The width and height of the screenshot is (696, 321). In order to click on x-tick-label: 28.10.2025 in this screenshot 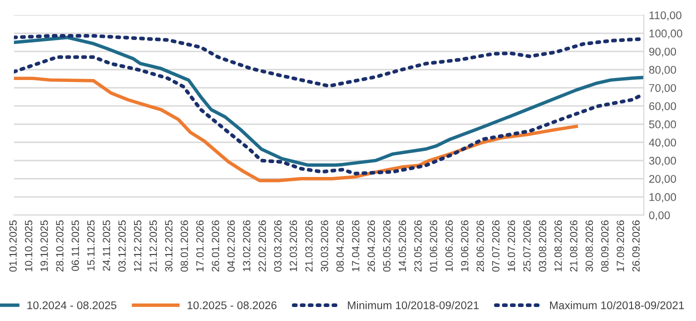, I will do `click(60, 246)`.